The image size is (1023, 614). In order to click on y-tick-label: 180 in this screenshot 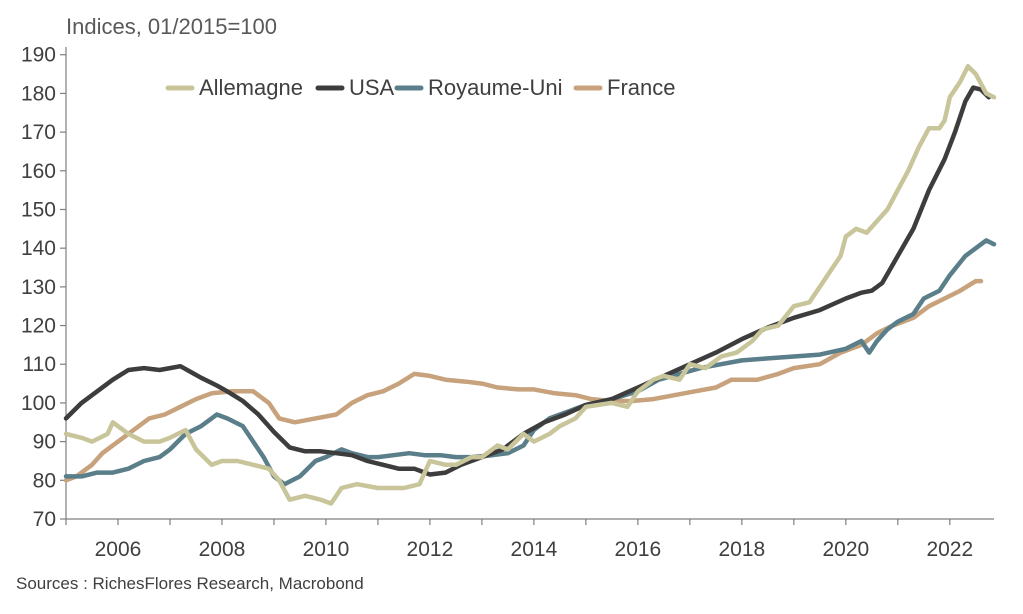, I will do `click(38, 93)`.